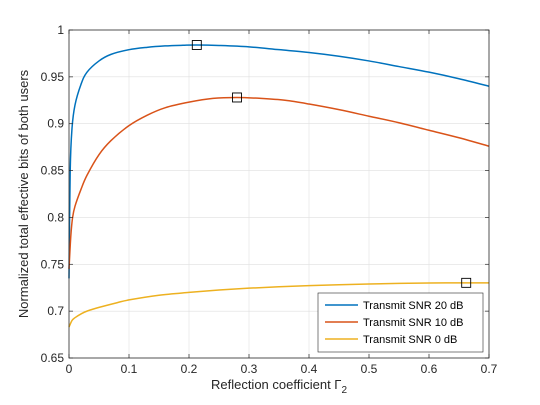 Image resolution: width=540 pixels, height=405 pixels. I want to click on y-tick-label: 0.95, so click(53, 77).